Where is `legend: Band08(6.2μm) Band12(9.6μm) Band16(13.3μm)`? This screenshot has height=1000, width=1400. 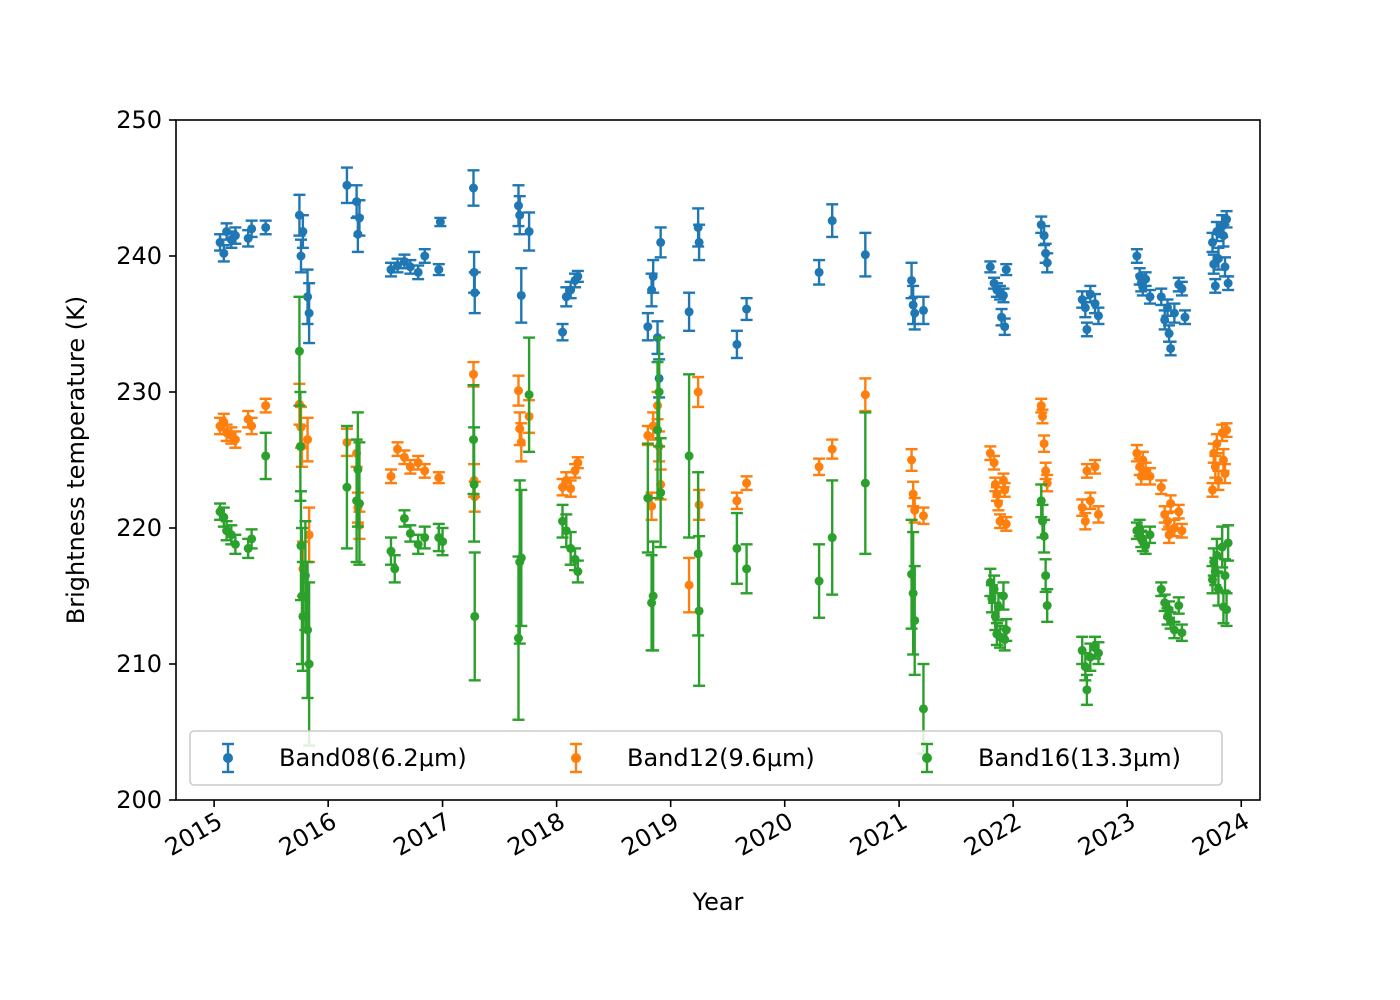 legend: Band08(6.2μm) Band12(9.6μm) Band16(13.3μm) is located at coordinates (706, 758).